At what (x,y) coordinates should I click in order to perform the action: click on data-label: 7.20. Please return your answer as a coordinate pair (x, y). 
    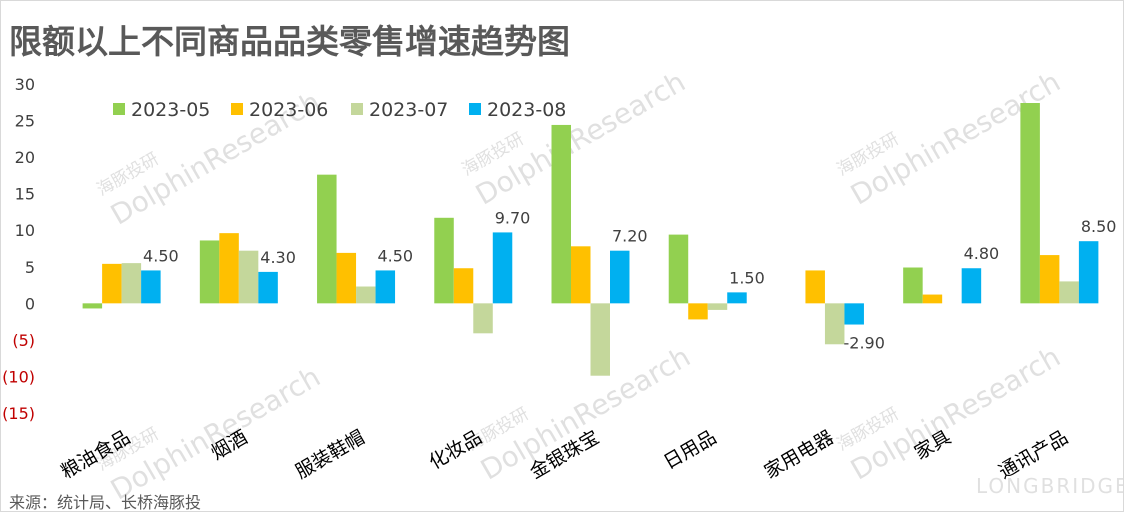
    Looking at the image, I should click on (630, 236).